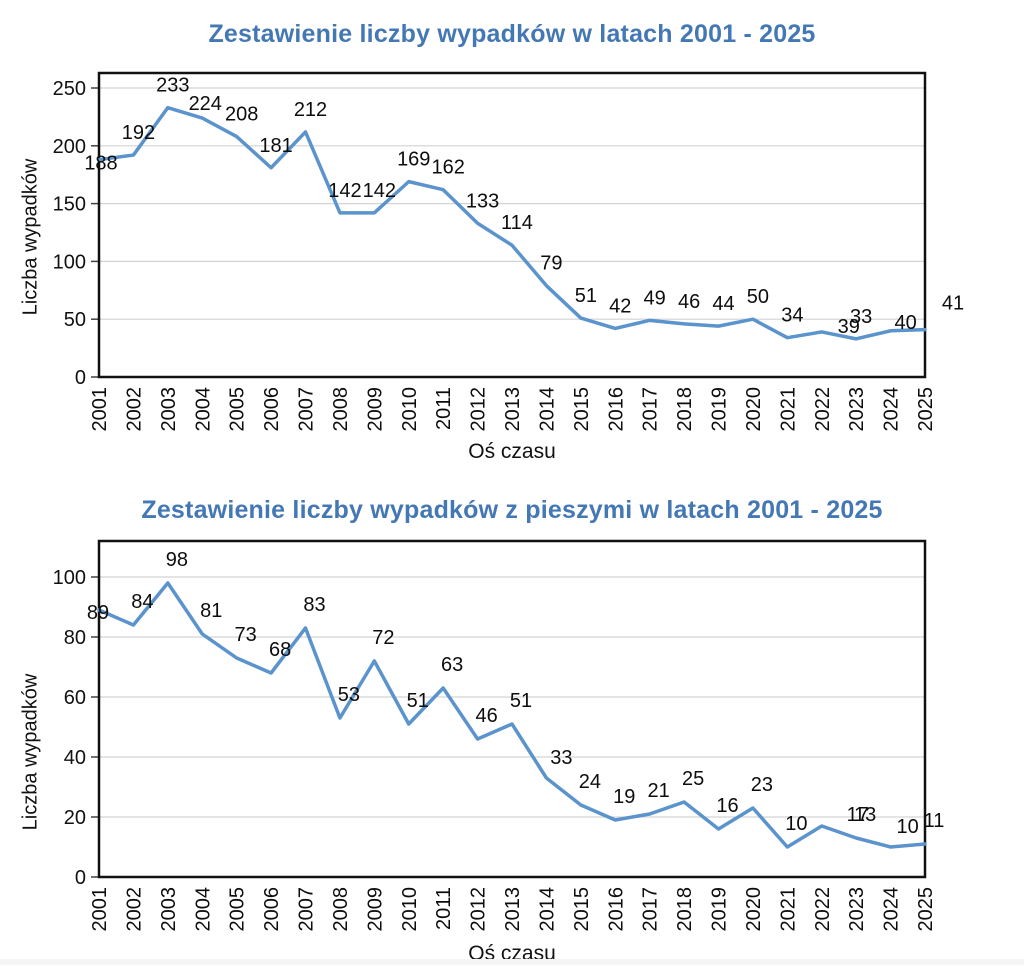 The height and width of the screenshot is (966, 1024). I want to click on data-point-label: 224, so click(205, 104).